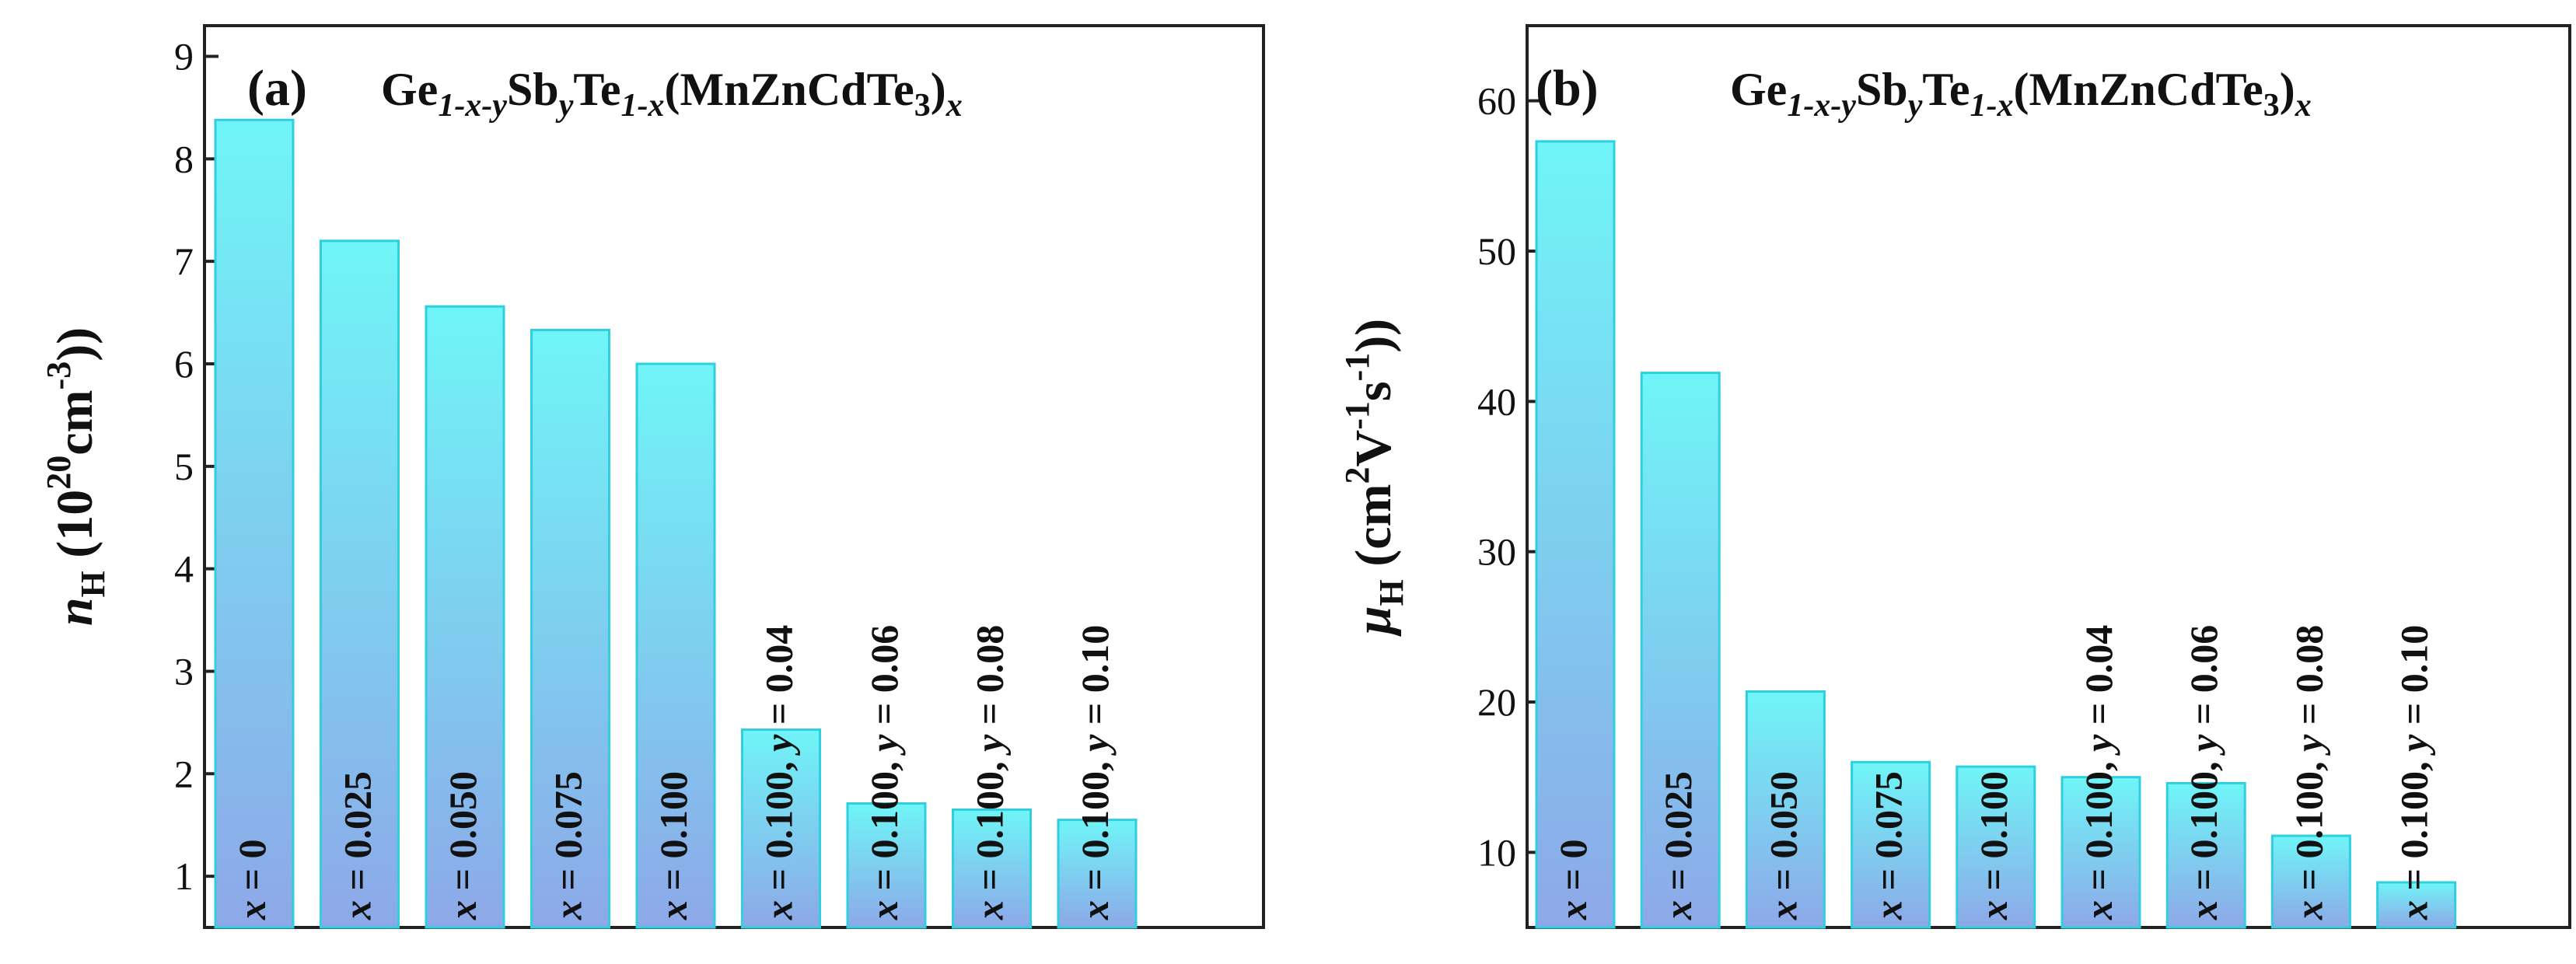 The width and height of the screenshot is (2576, 964). Describe the element at coordinates (1374, 478) in the screenshot. I see `y-axis-label: μH (cm2V-1s-1))` at that location.